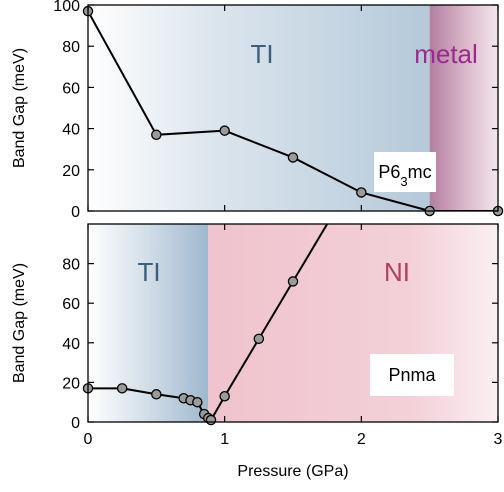 The height and width of the screenshot is (492, 504). What do you see at coordinates (498, 439) in the screenshot?
I see `x-tick-label: 3` at bounding box center [498, 439].